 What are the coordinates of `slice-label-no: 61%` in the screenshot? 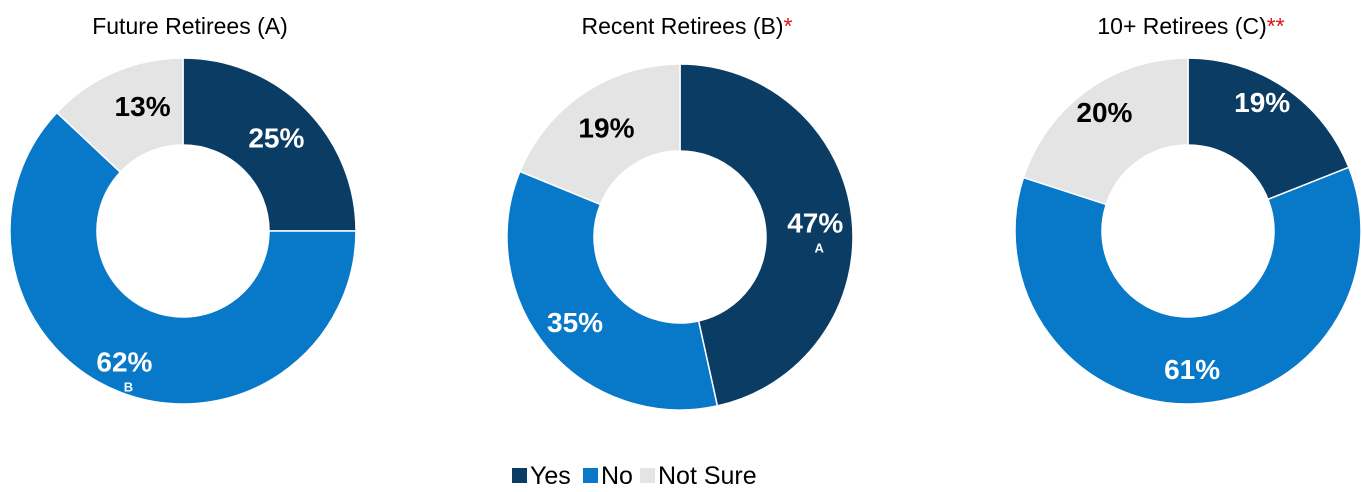 It's located at (1192, 369).